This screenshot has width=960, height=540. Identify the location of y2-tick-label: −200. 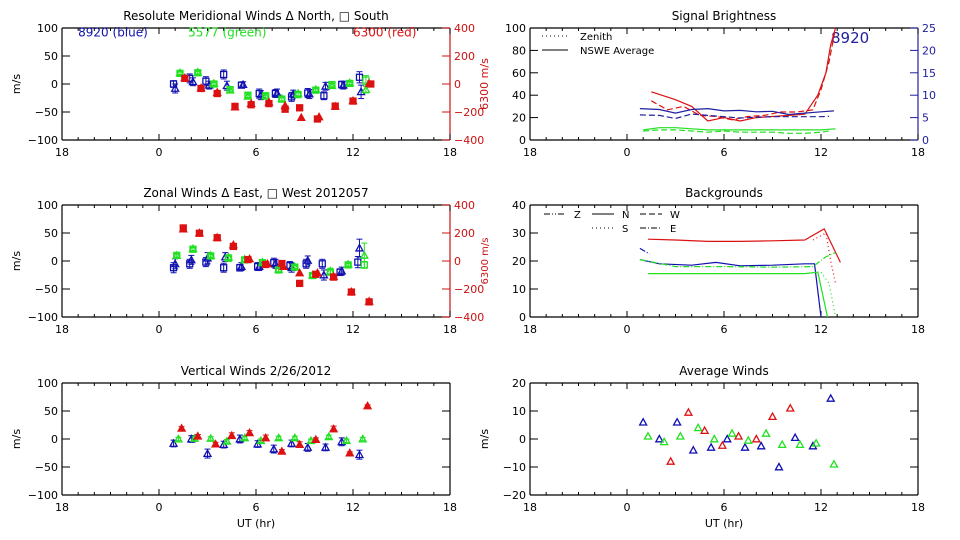
(469, 289).